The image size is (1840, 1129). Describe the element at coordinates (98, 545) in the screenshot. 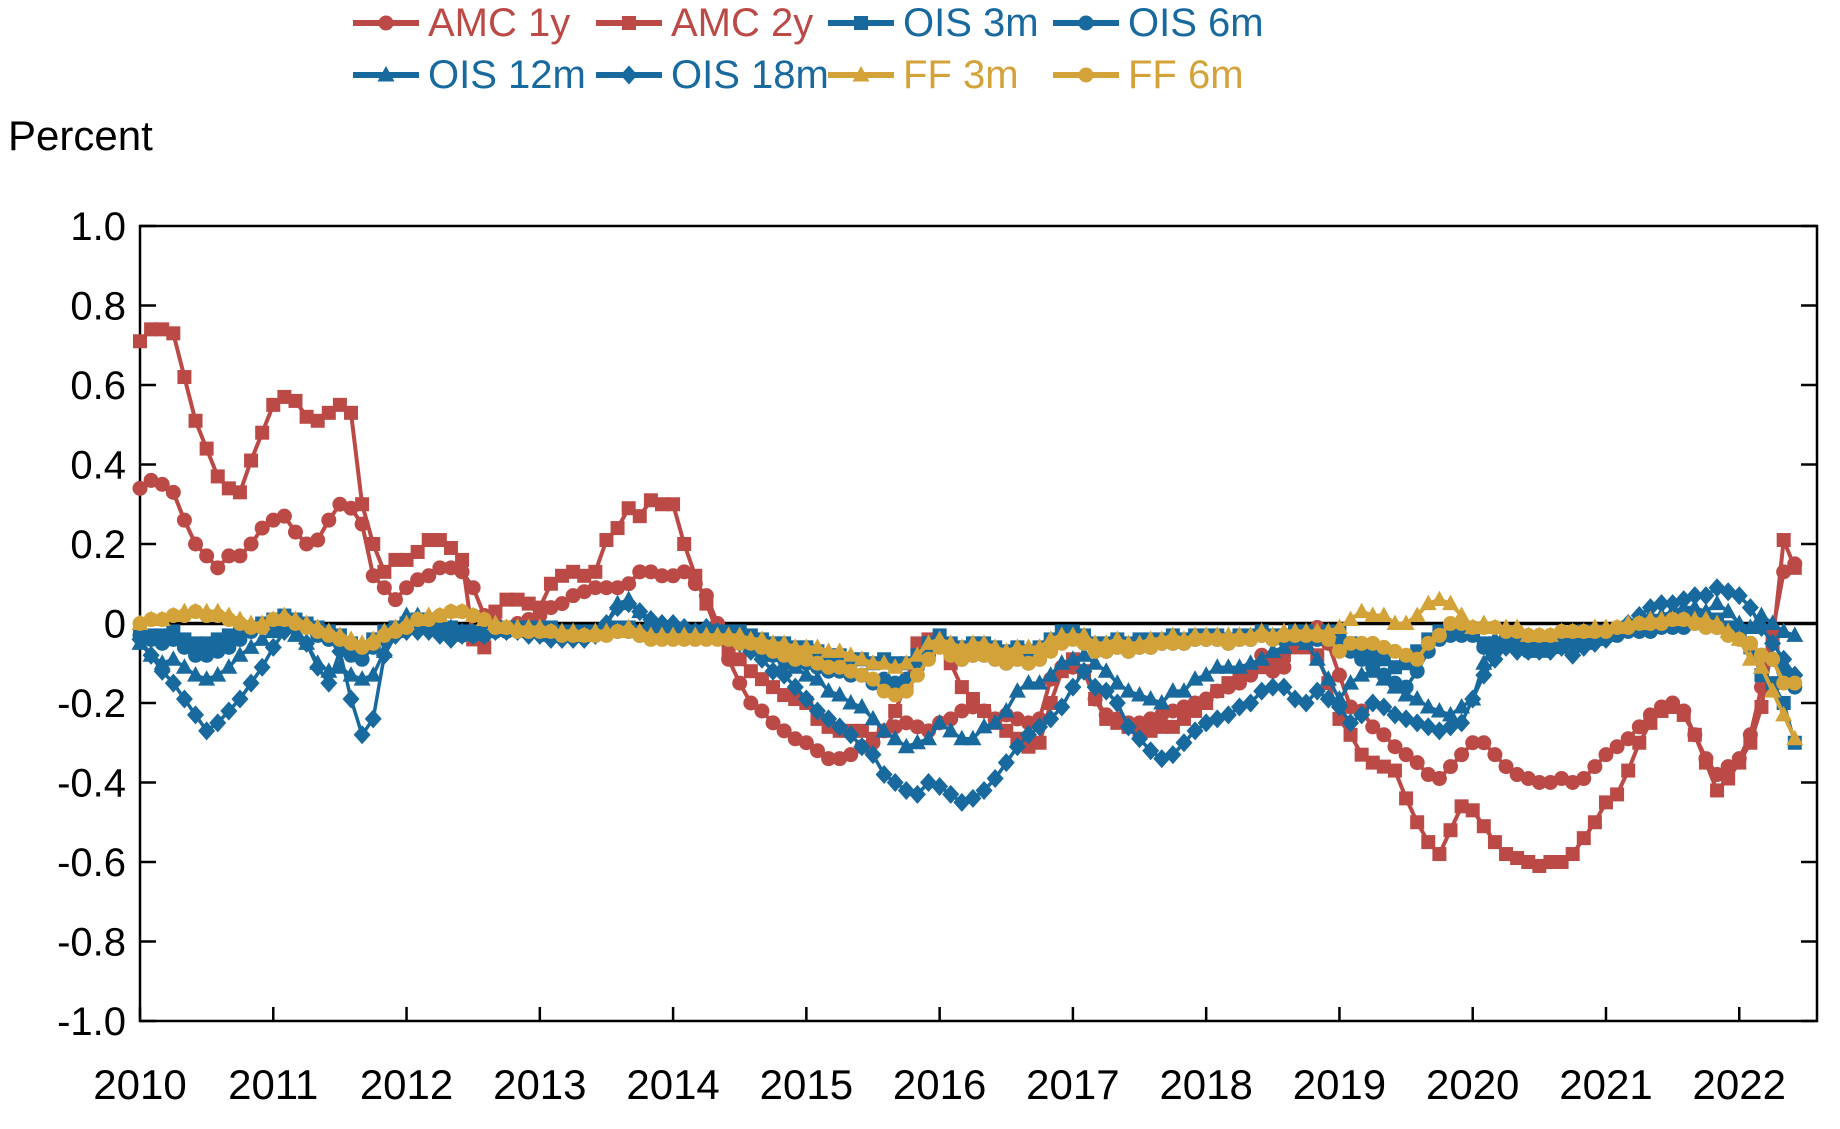

I see `y-axis-tick-label: 0.2` at that location.